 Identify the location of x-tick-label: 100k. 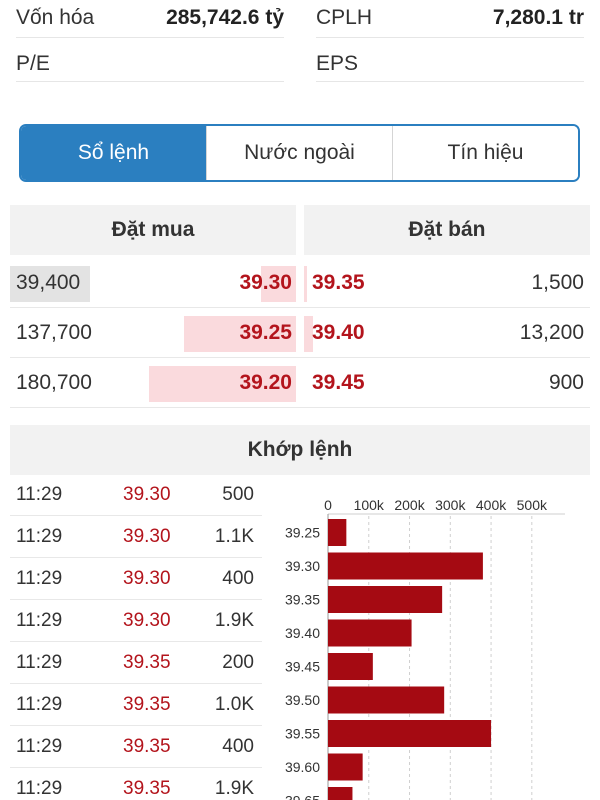
(369, 505).